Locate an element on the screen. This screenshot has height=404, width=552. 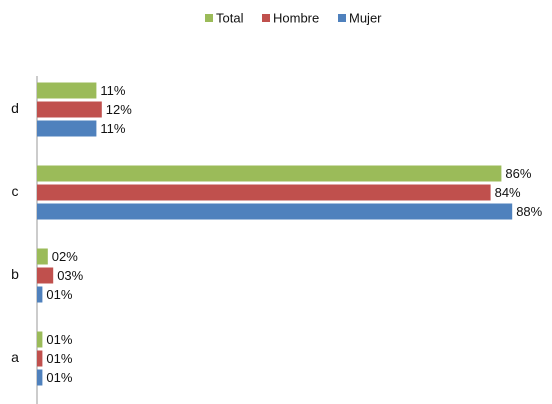
data-label: 12% is located at coordinates (119, 109).